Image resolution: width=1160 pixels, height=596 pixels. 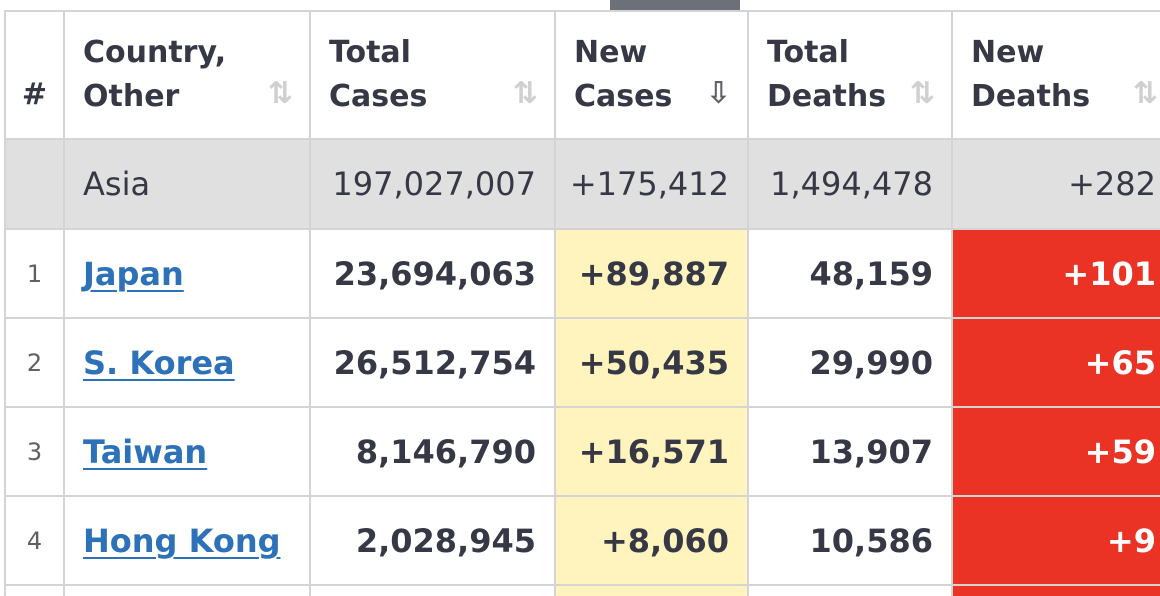 I want to click on cell-new-deaths: +65, so click(x=1055, y=362).